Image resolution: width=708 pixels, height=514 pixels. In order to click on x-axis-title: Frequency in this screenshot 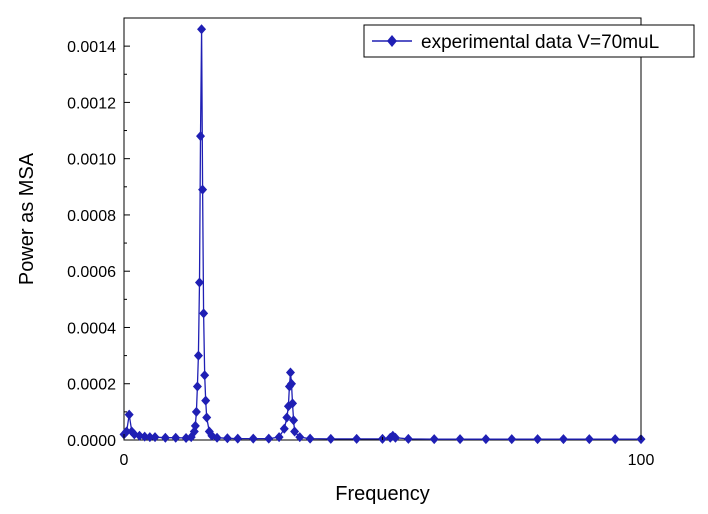, I will do `click(382, 494)`.